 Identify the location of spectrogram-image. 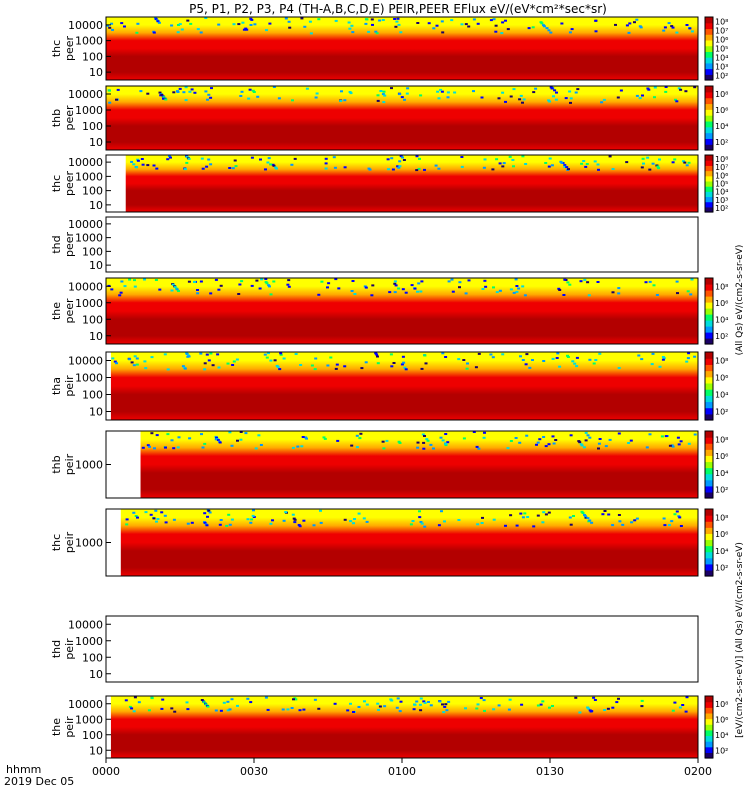
(402, 118).